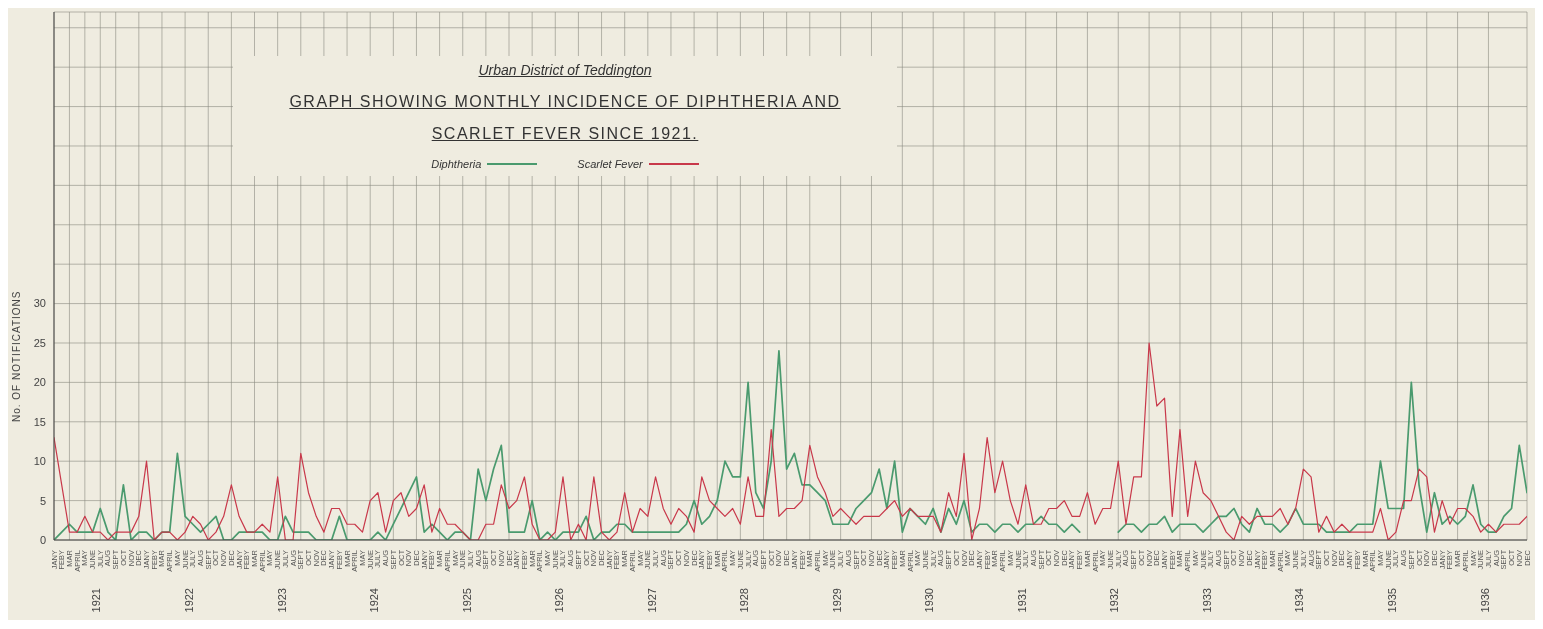 The width and height of the screenshot is (1543, 629). I want to click on y-axis-title: No. OF NOTIFICATIONS, so click(16, 356).